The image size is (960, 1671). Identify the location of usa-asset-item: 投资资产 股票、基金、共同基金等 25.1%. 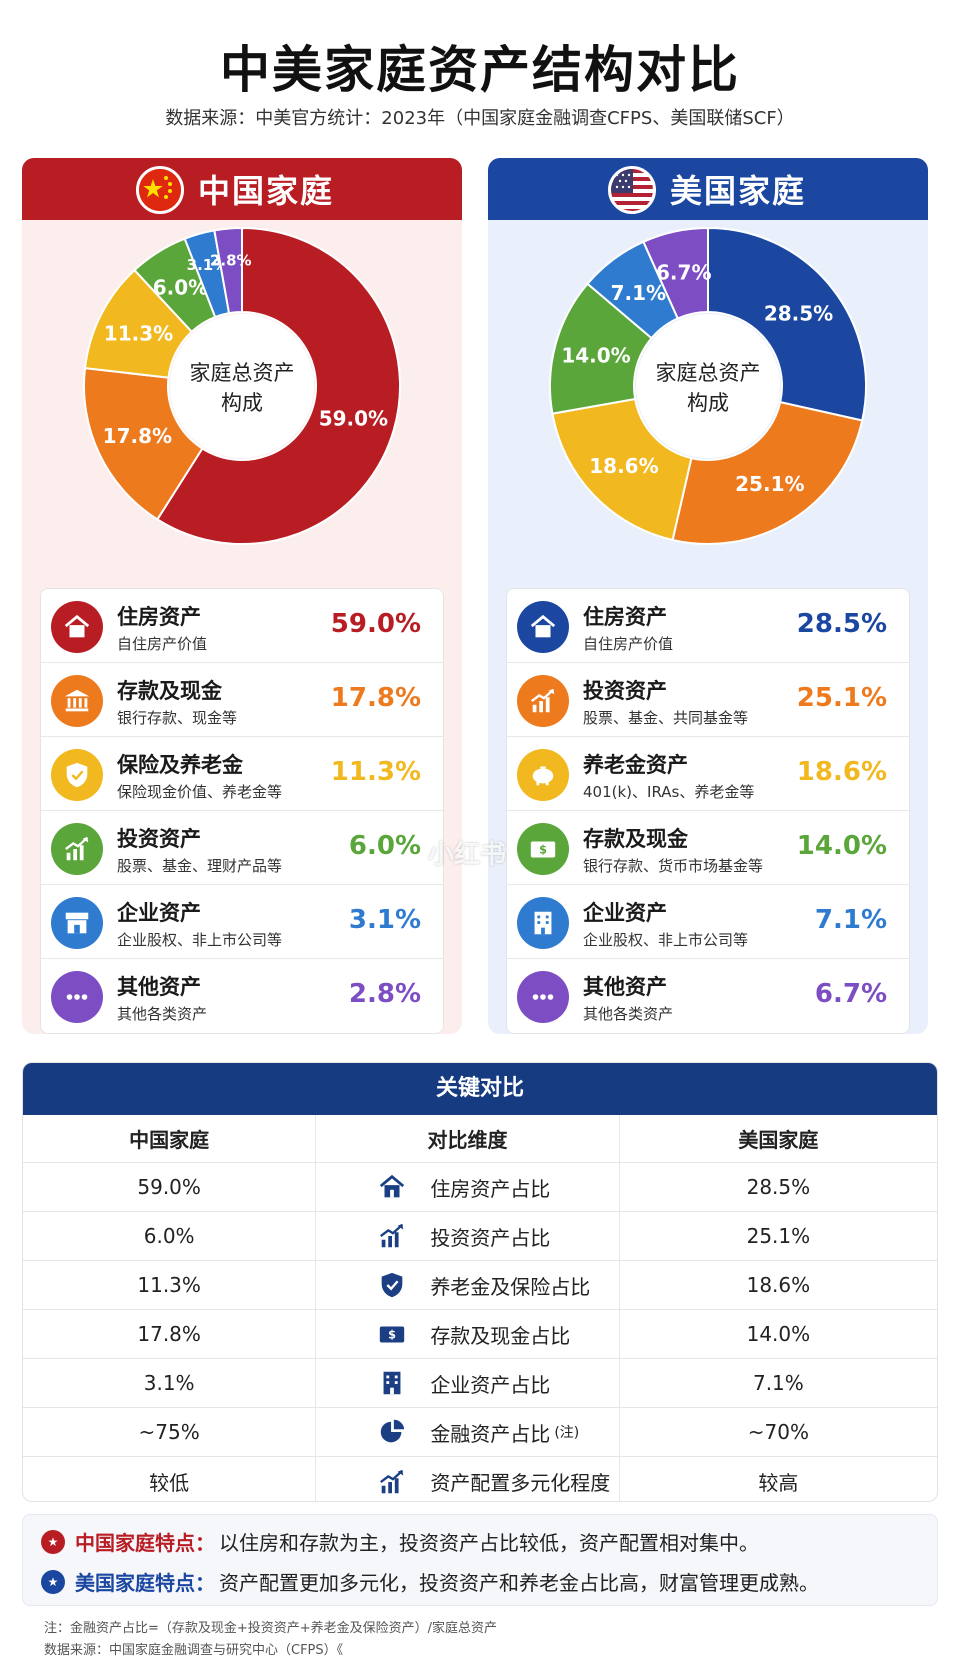
(708, 700).